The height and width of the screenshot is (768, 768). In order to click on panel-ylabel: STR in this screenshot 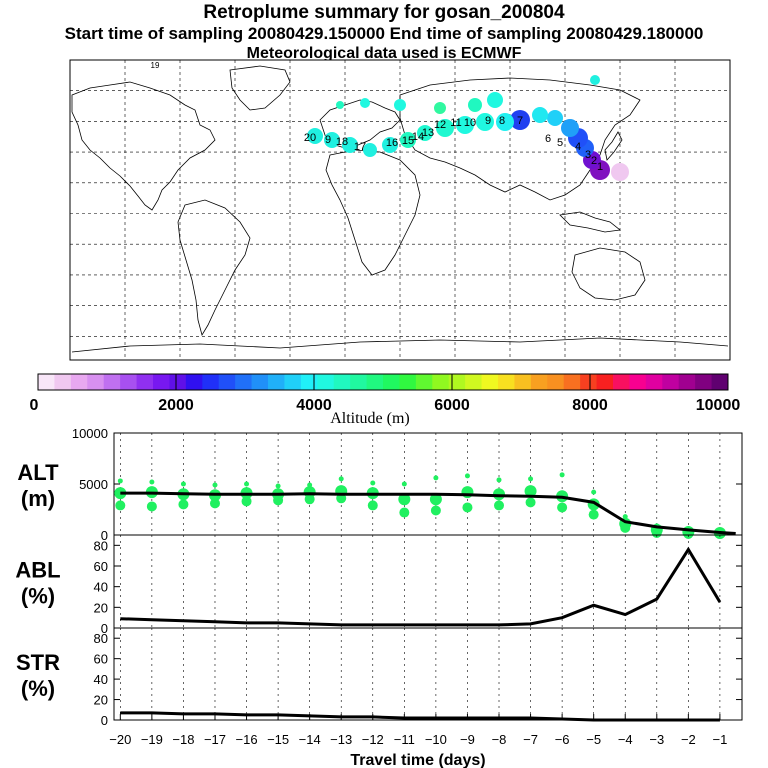, I will do `click(38, 662)`.